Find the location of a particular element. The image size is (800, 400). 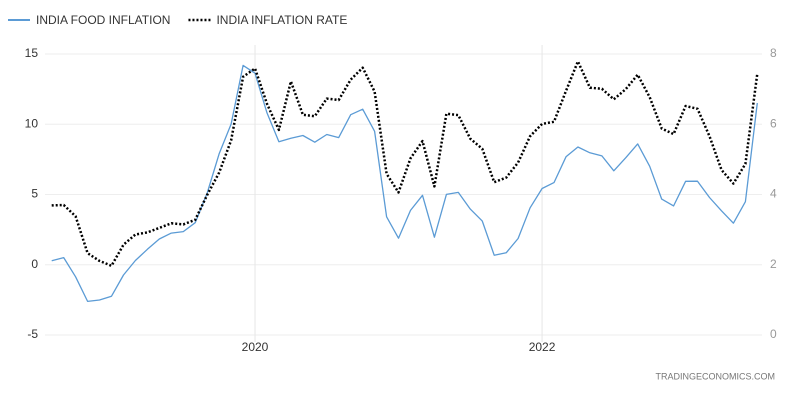

y2-tick-label: 8 is located at coordinates (773, 53).